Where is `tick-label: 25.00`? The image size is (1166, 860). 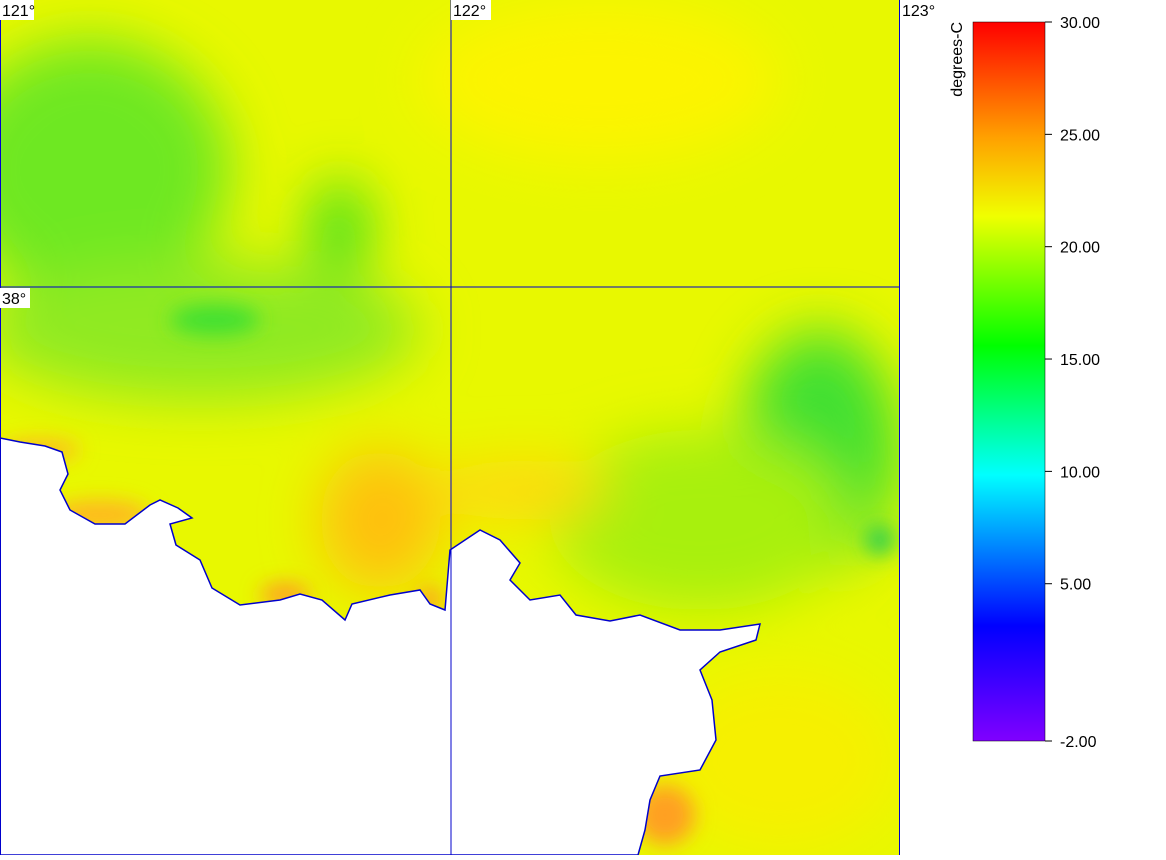
tick-label: 25.00 is located at coordinates (1080, 135).